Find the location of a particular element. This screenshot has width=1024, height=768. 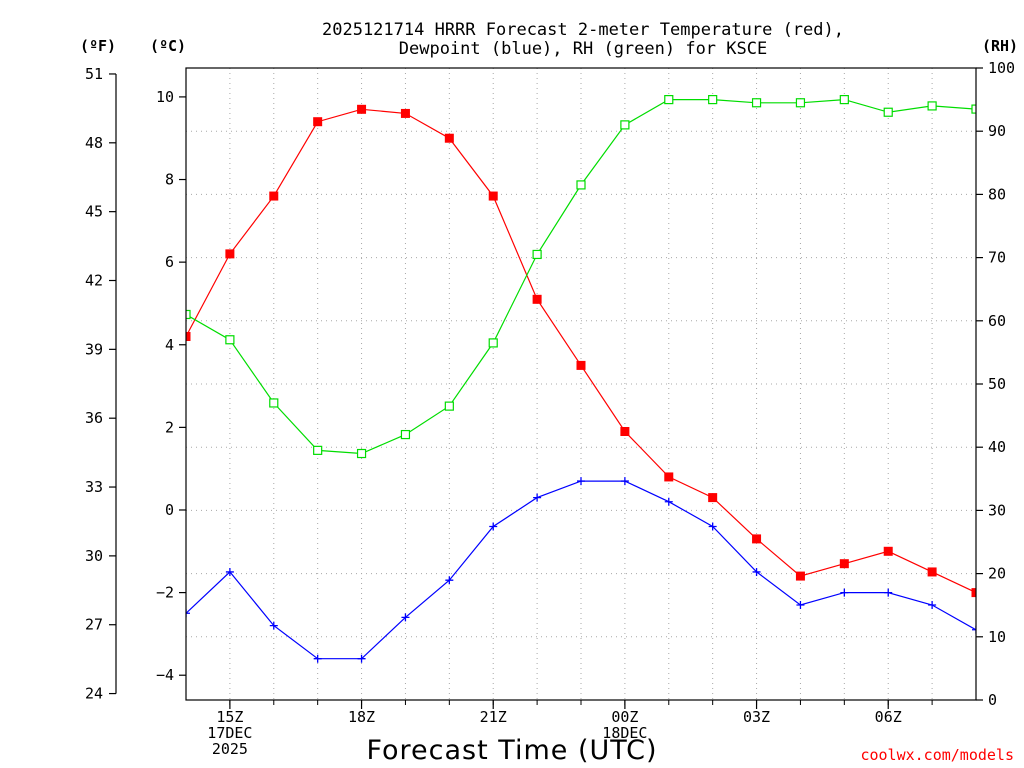

rh-tick-label: 100 is located at coordinates (1001, 68).